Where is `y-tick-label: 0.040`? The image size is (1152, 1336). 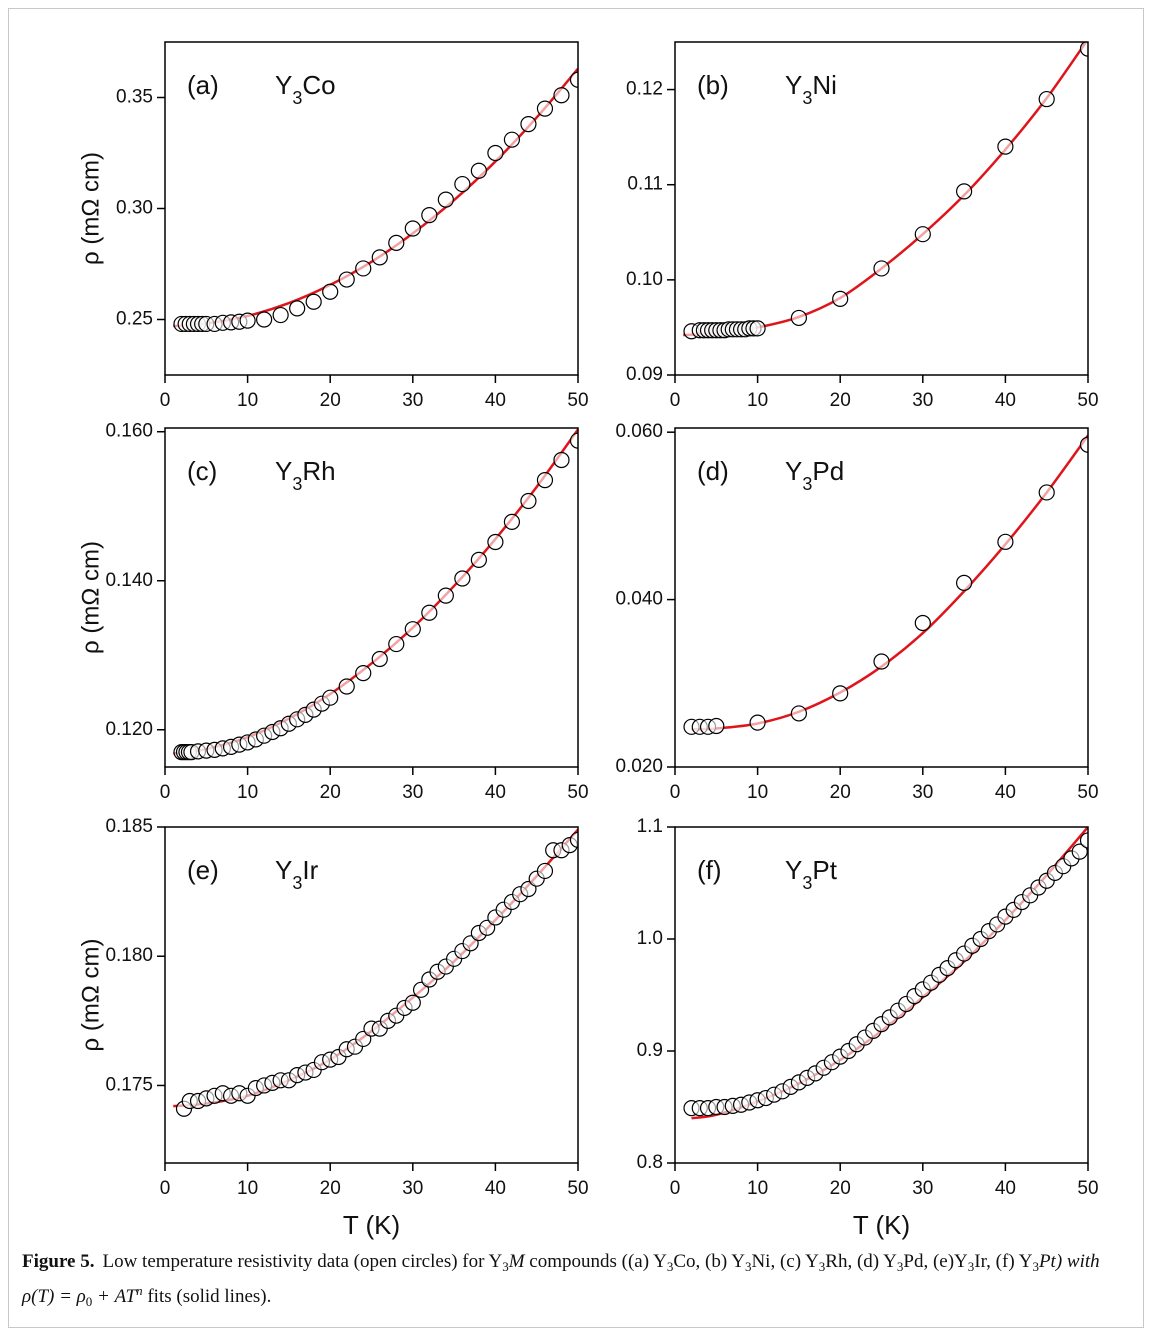
y-tick-label: 0.040 is located at coordinates (639, 599).